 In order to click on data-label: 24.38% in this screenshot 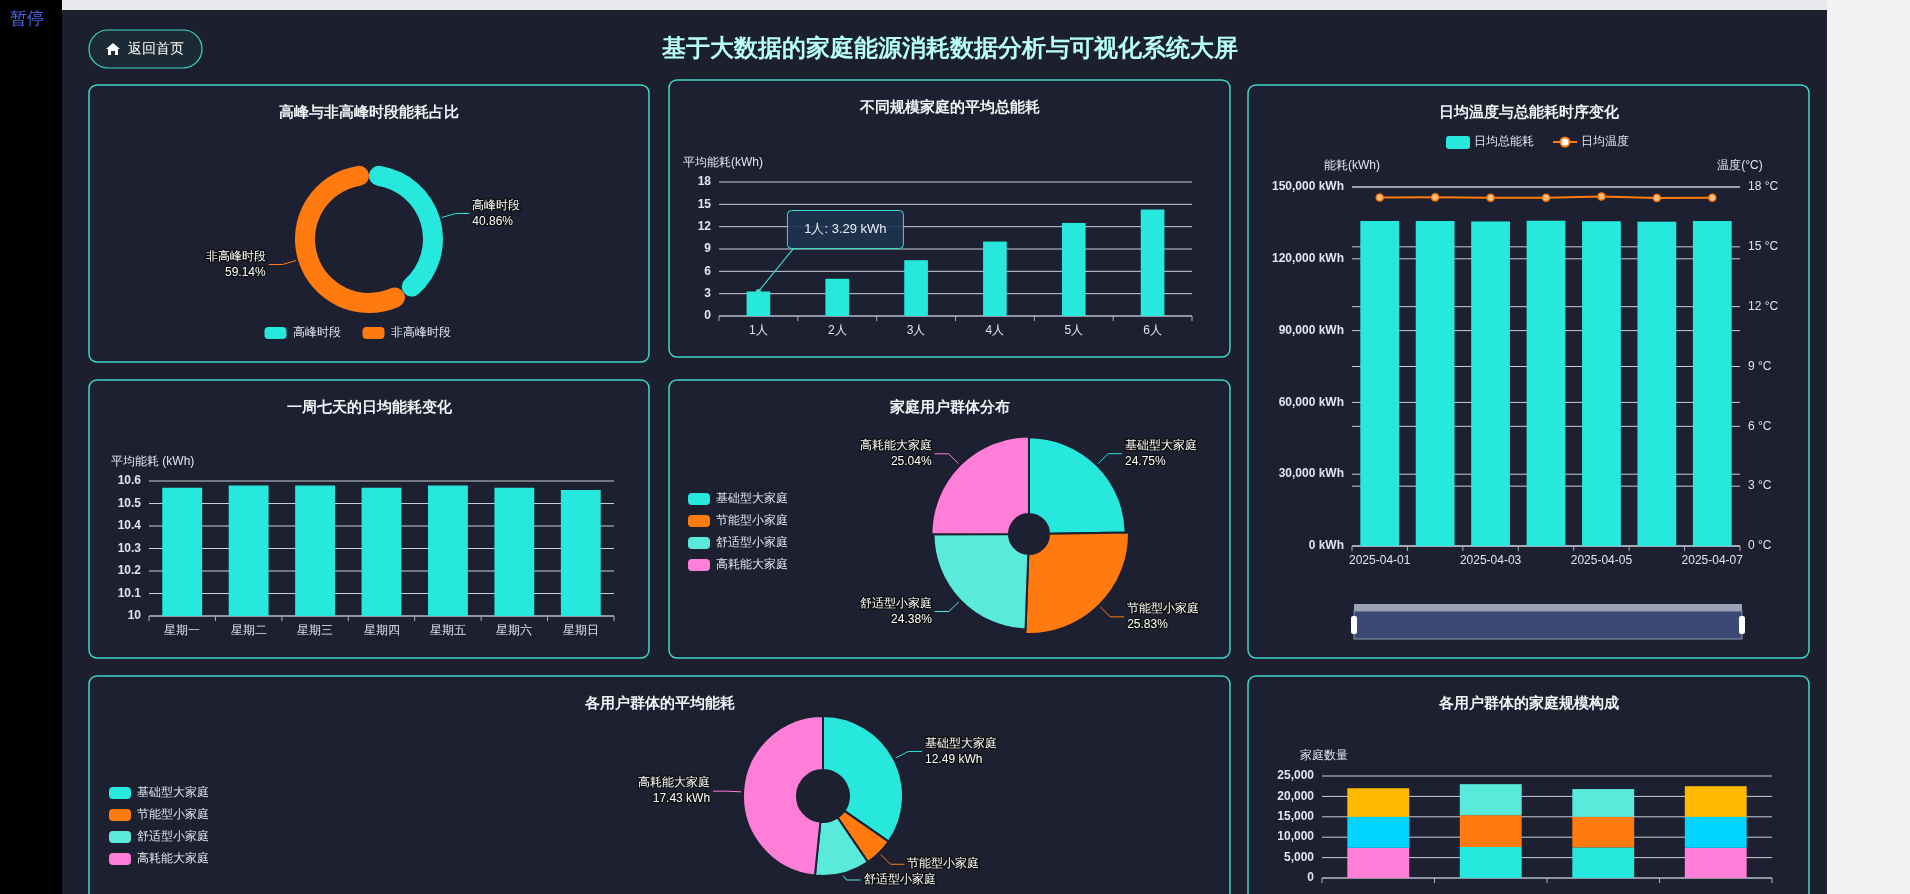, I will do `click(912, 618)`.